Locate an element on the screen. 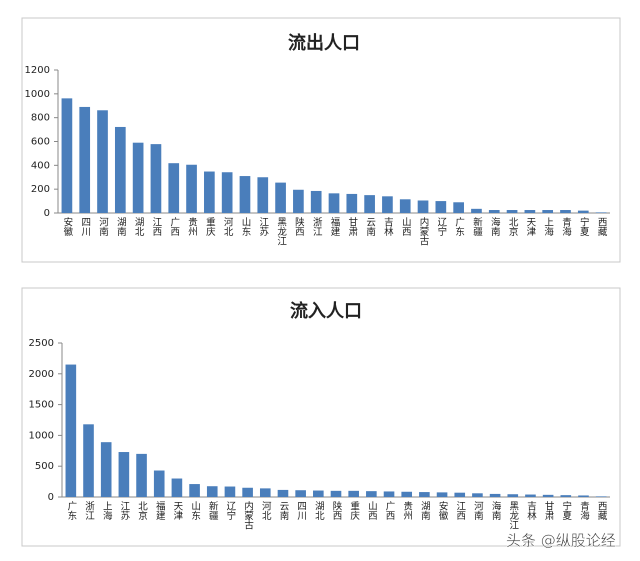 The height and width of the screenshot is (561, 640). y-tick-label: 400 is located at coordinates (40, 165).